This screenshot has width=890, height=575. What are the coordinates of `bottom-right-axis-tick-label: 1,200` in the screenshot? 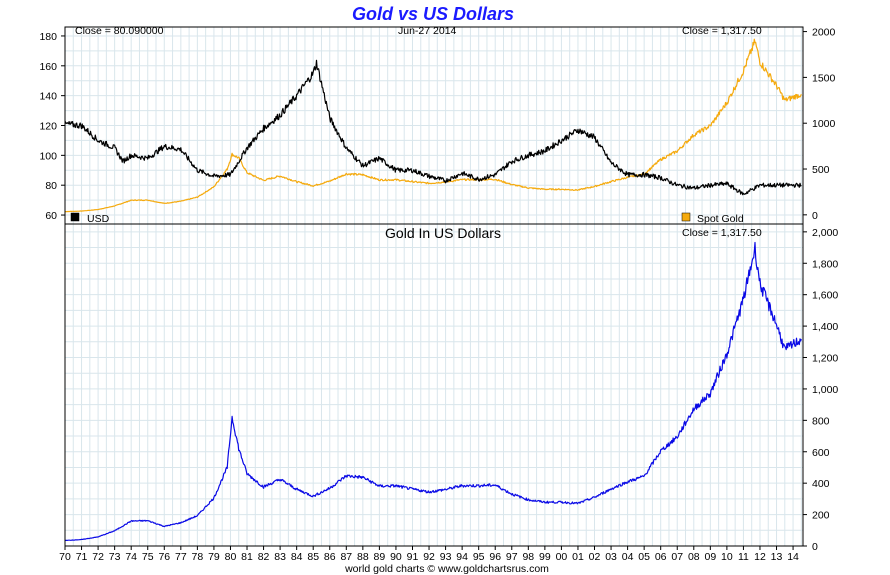 It's located at (825, 359).